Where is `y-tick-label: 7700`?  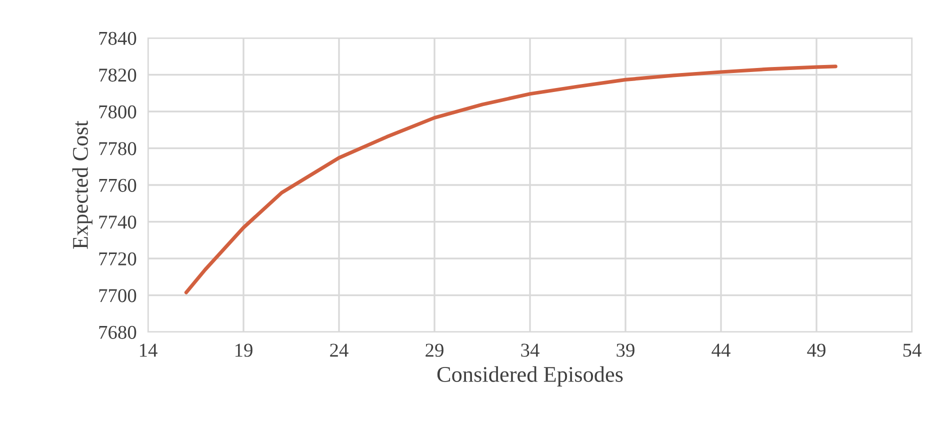 y-tick-label: 7700 is located at coordinates (117, 295).